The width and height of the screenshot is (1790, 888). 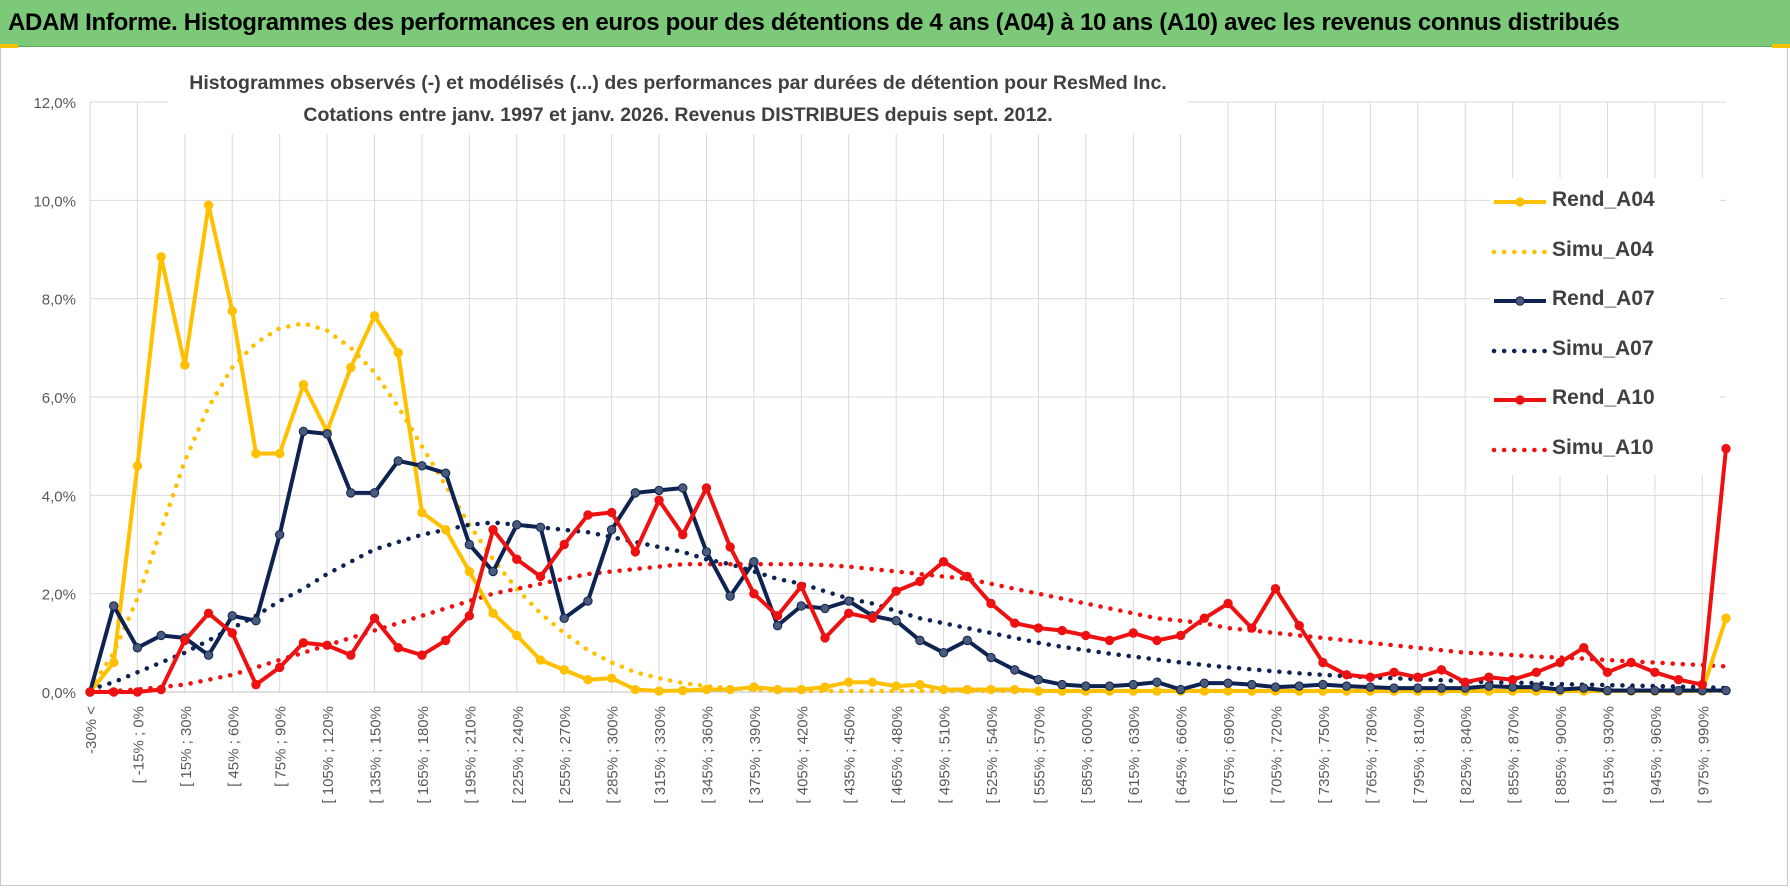 What do you see at coordinates (678, 99) in the screenshot?
I see `chart-title-box` at bounding box center [678, 99].